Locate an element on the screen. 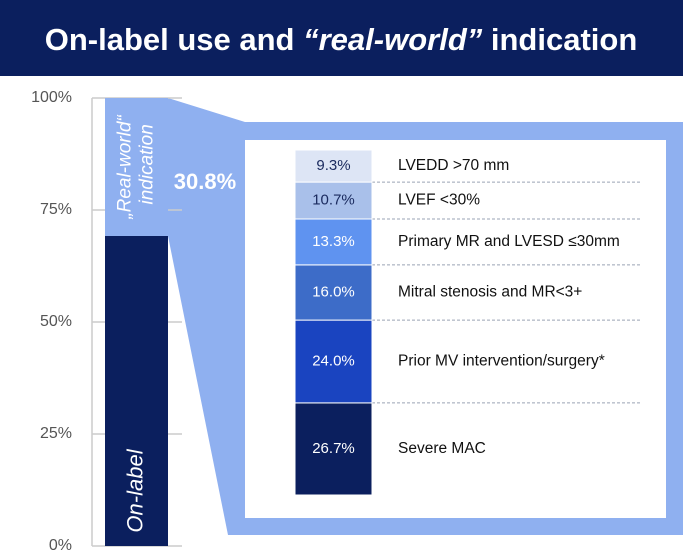 The width and height of the screenshot is (683, 557). segment-label: „Real-world“ indication is located at coordinates (136, 167).